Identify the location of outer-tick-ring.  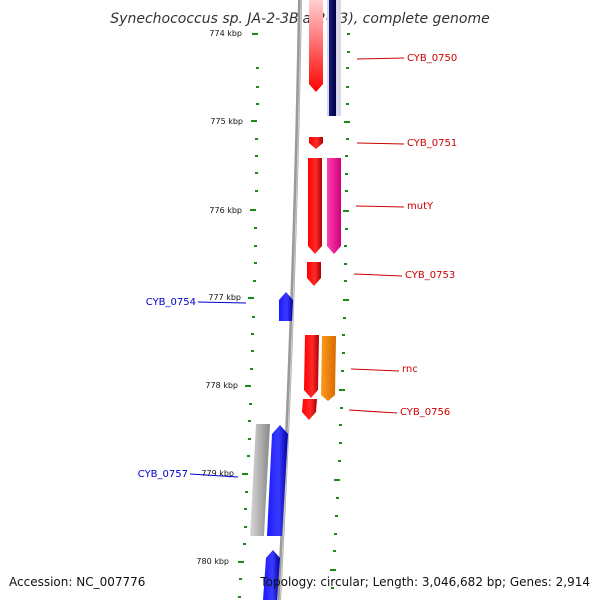
(340, 311).